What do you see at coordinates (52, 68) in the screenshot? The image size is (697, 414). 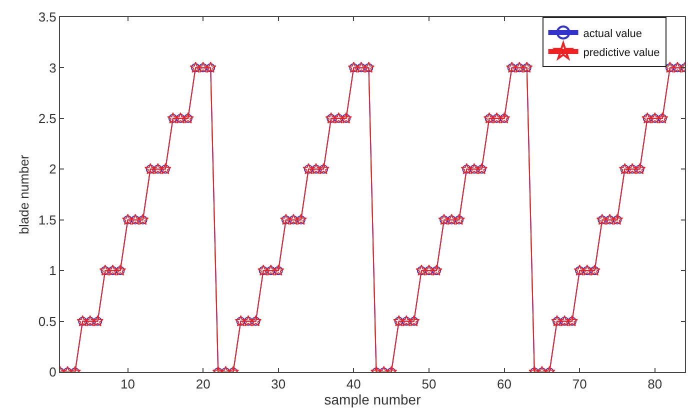 I see `y-tick-label: 3` at bounding box center [52, 68].